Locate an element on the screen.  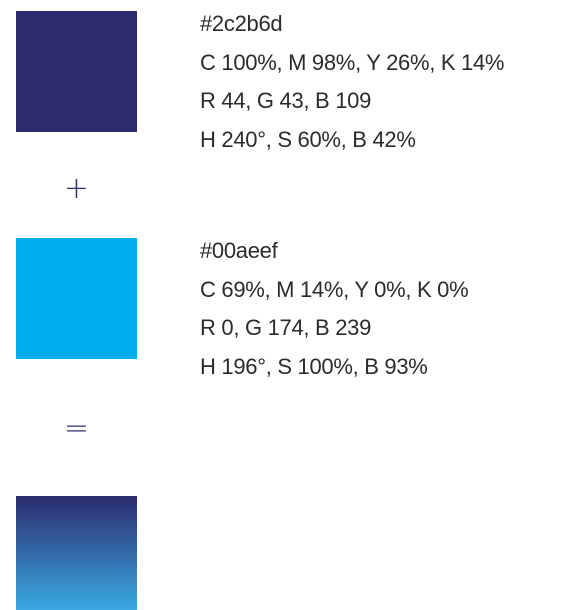
equals-operator: = is located at coordinates (76, 428).